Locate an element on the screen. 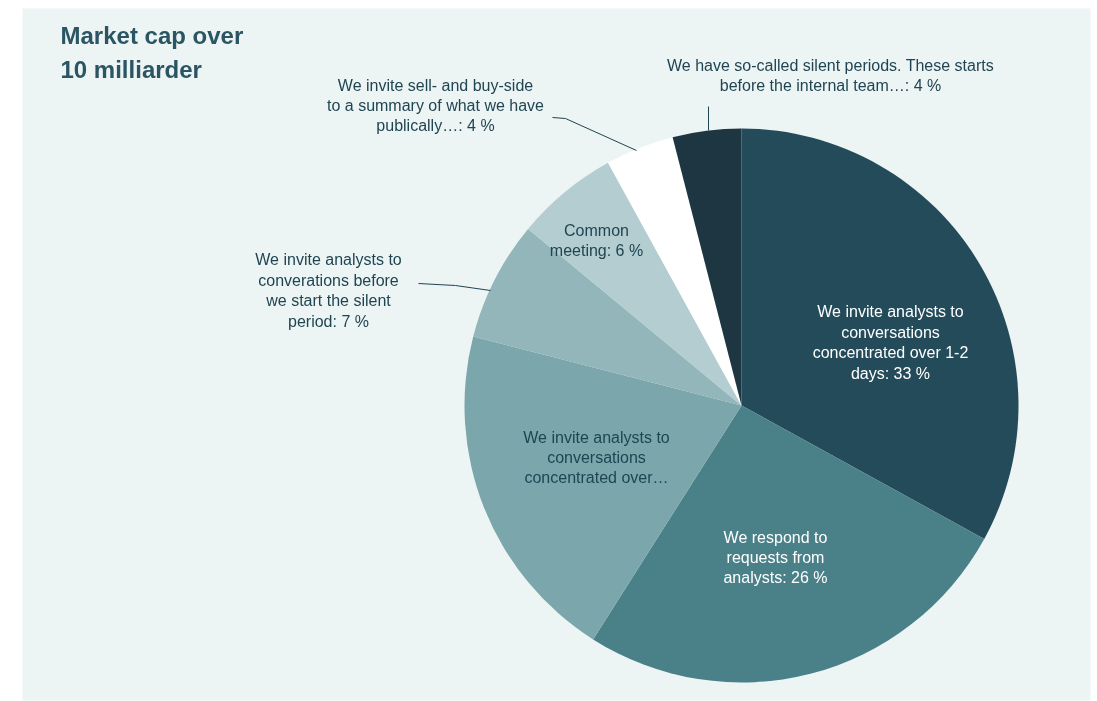 Image resolution: width=1097 pixels, height=701 pixels. chart-title: Market cap over 10 milliarder is located at coordinates (152, 52).